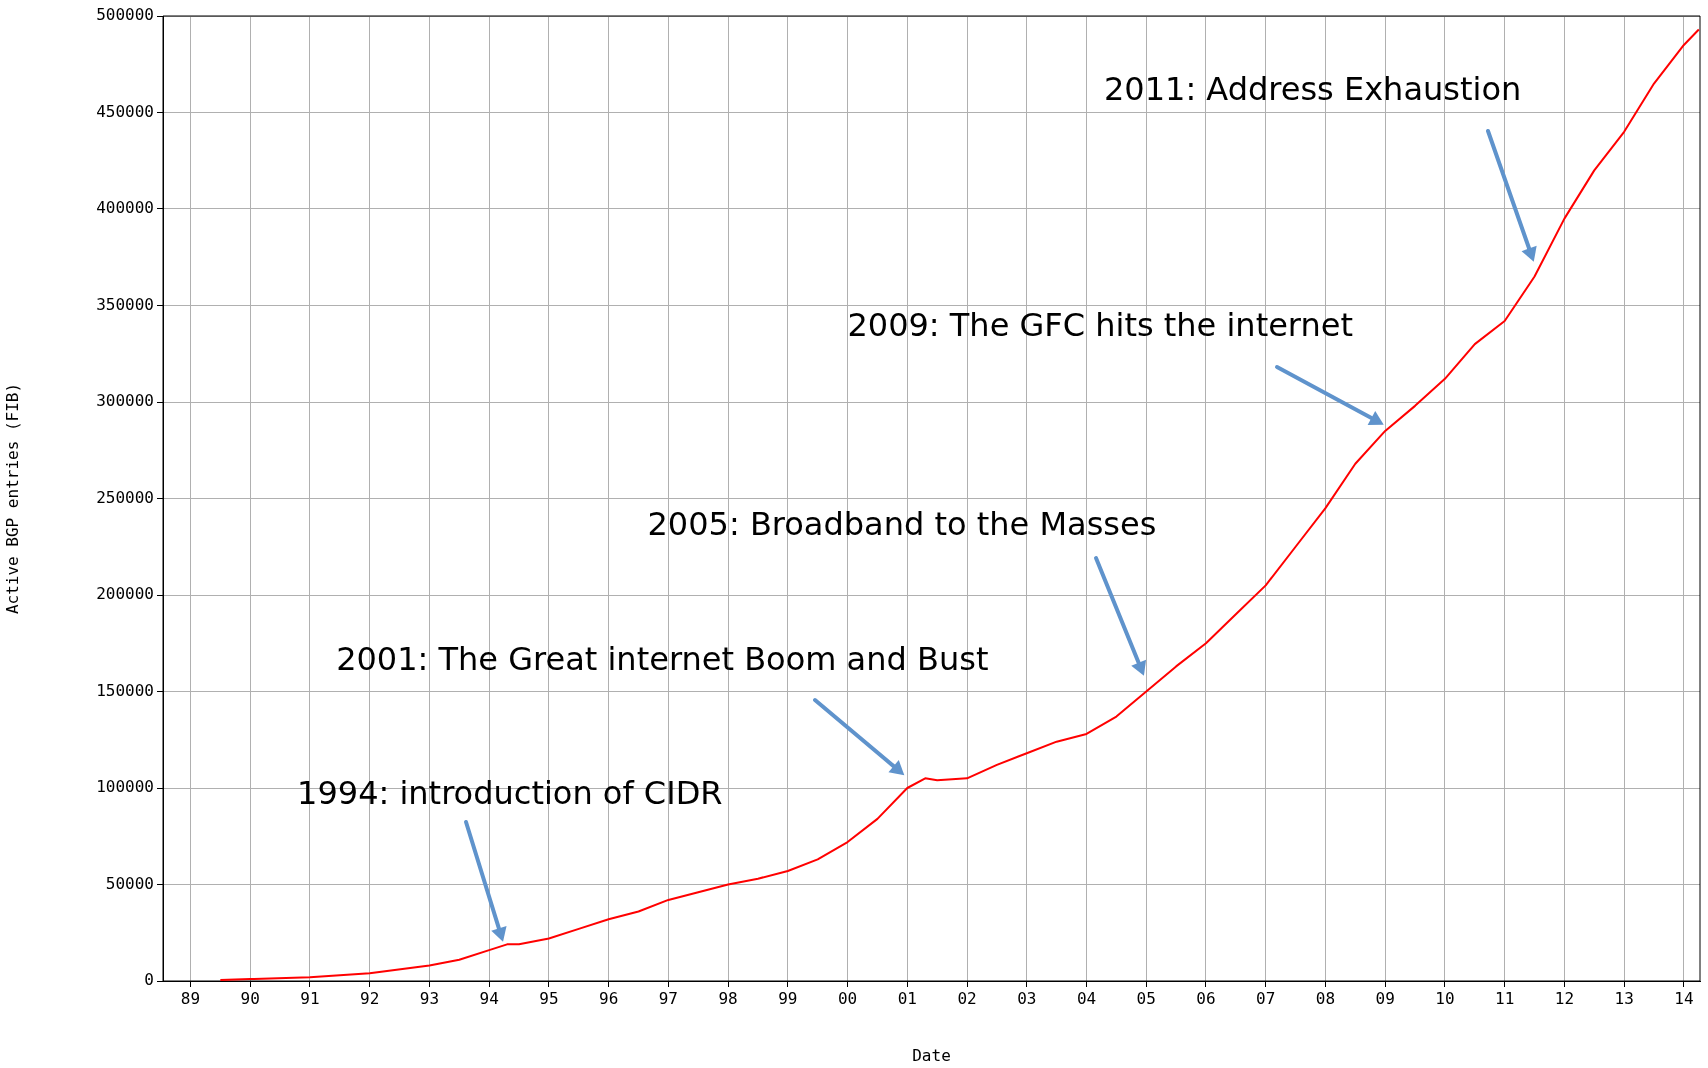 The width and height of the screenshot is (1708, 1068). I want to click on y-tick-label: 50000, so click(129, 883).